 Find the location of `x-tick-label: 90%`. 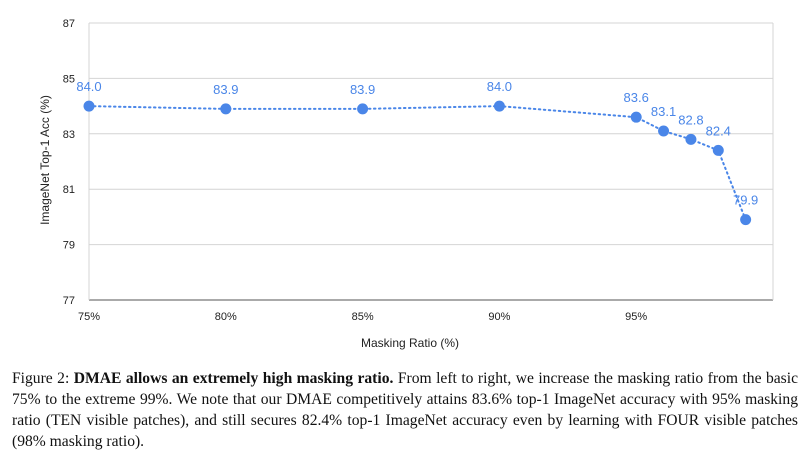

x-tick-label: 90% is located at coordinates (499, 317).